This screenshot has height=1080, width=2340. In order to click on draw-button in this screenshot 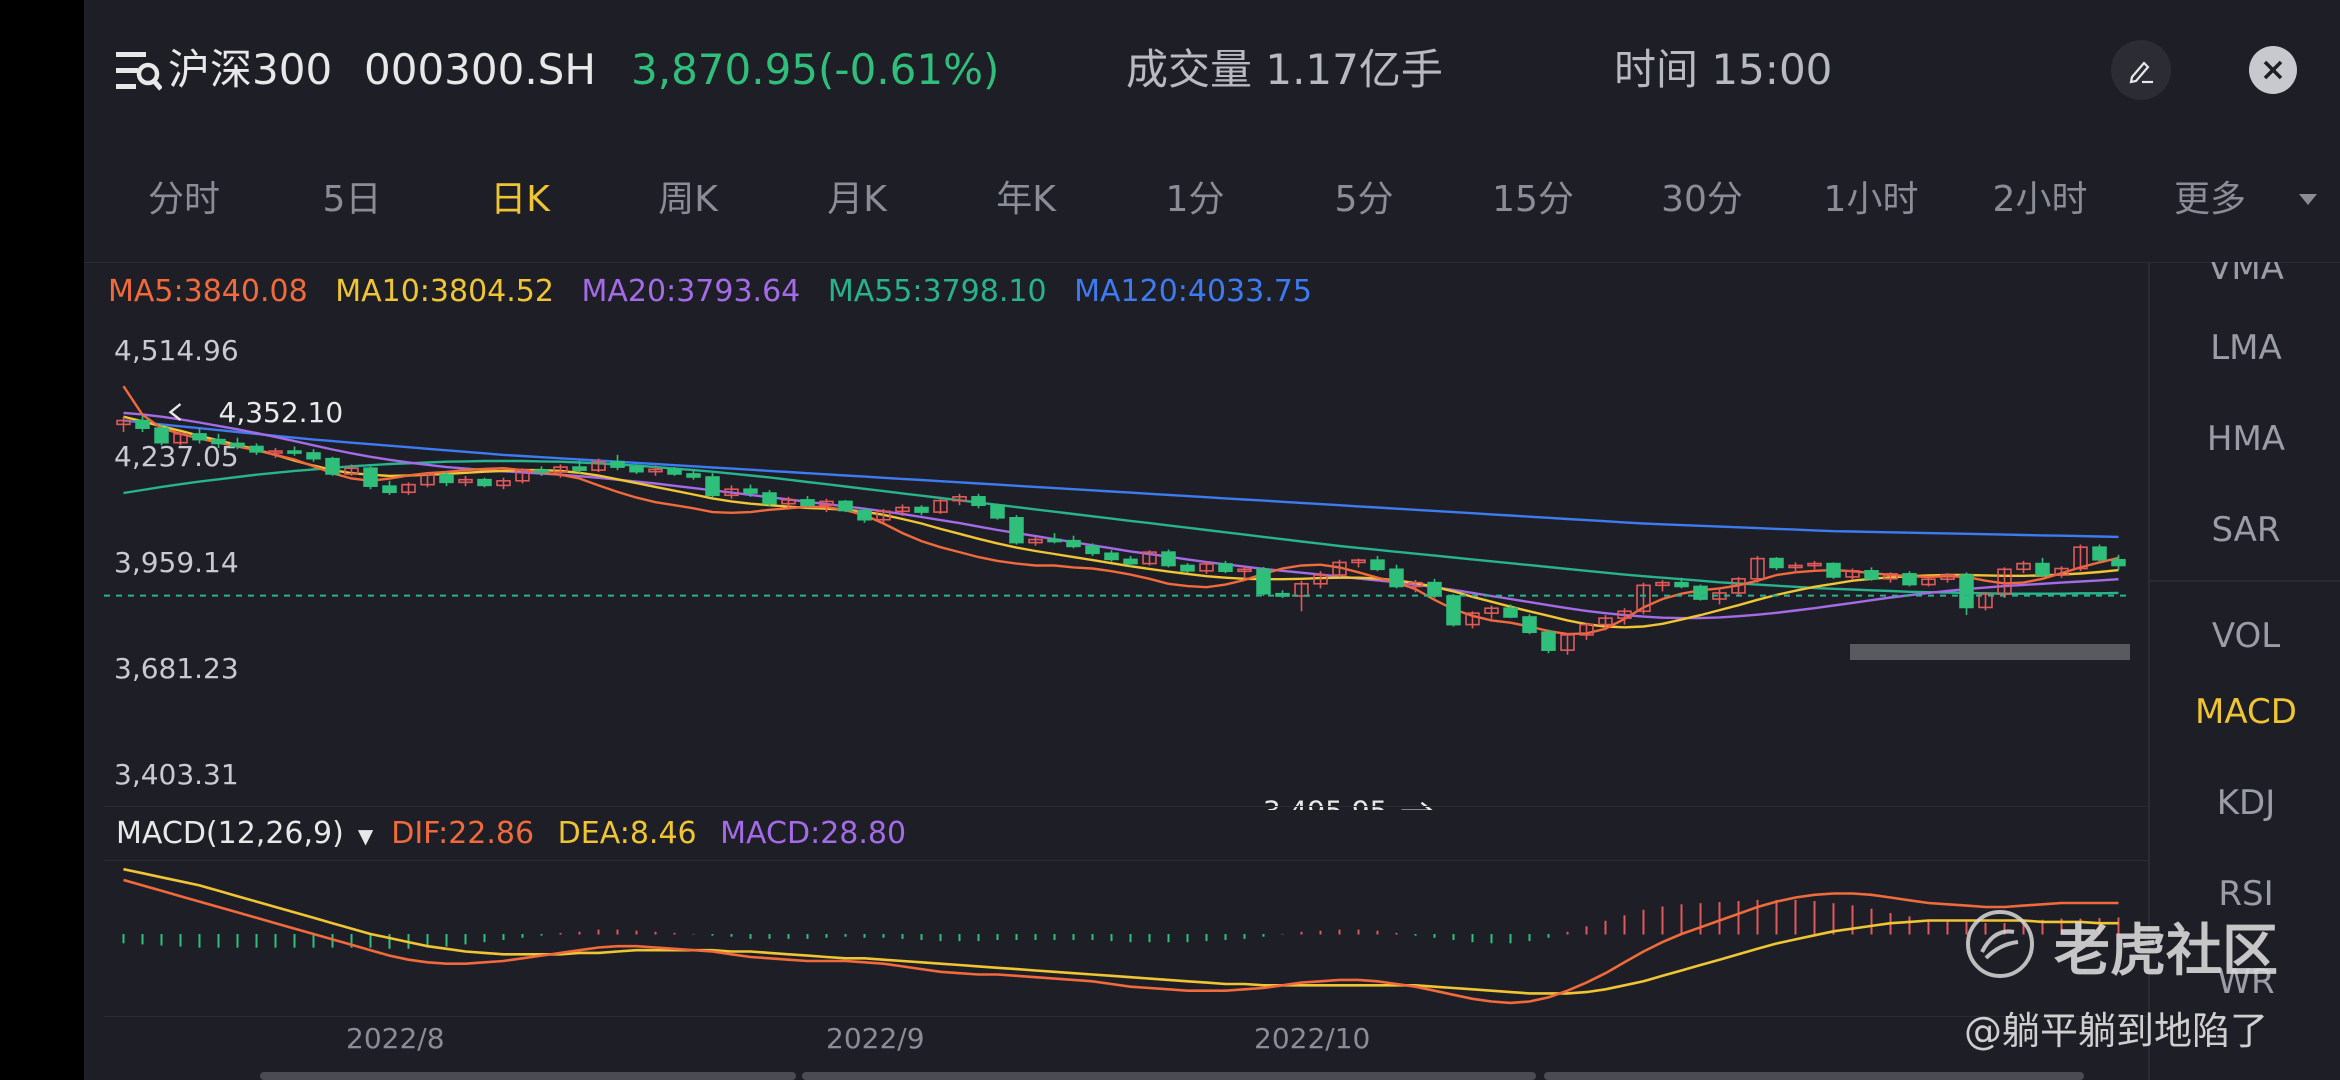, I will do `click(2141, 70)`.